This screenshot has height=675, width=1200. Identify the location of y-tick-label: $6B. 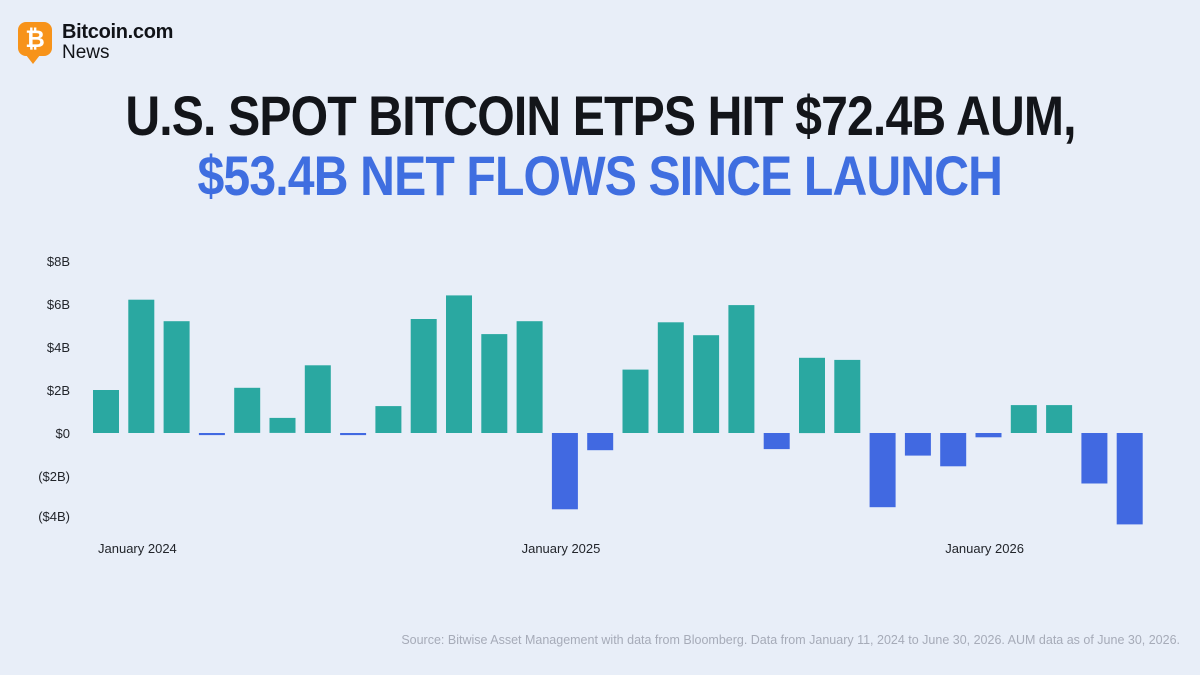
(58, 304).